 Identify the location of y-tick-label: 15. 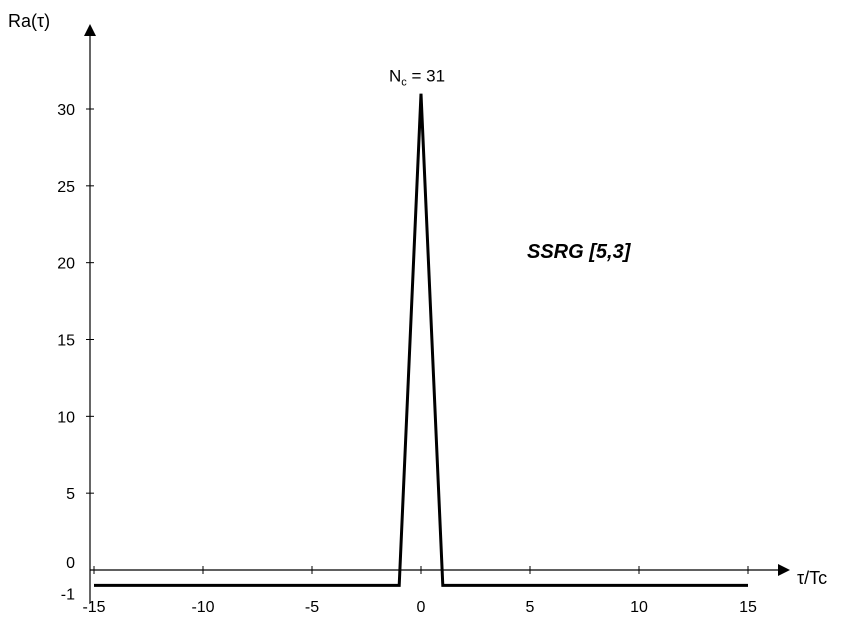
(66, 341).